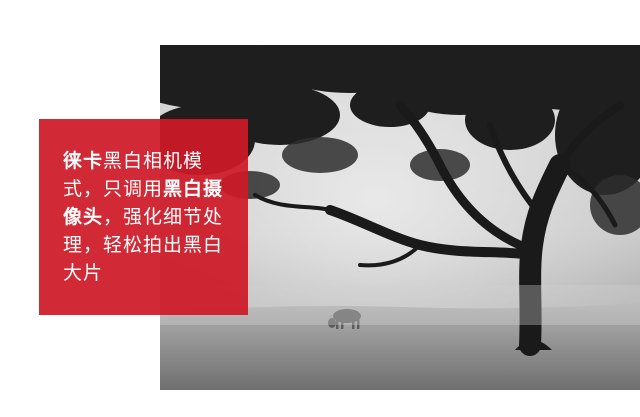 This screenshot has width=640, height=417. I want to click on caption-highlight: 黑白摄像头, so click(143, 203).